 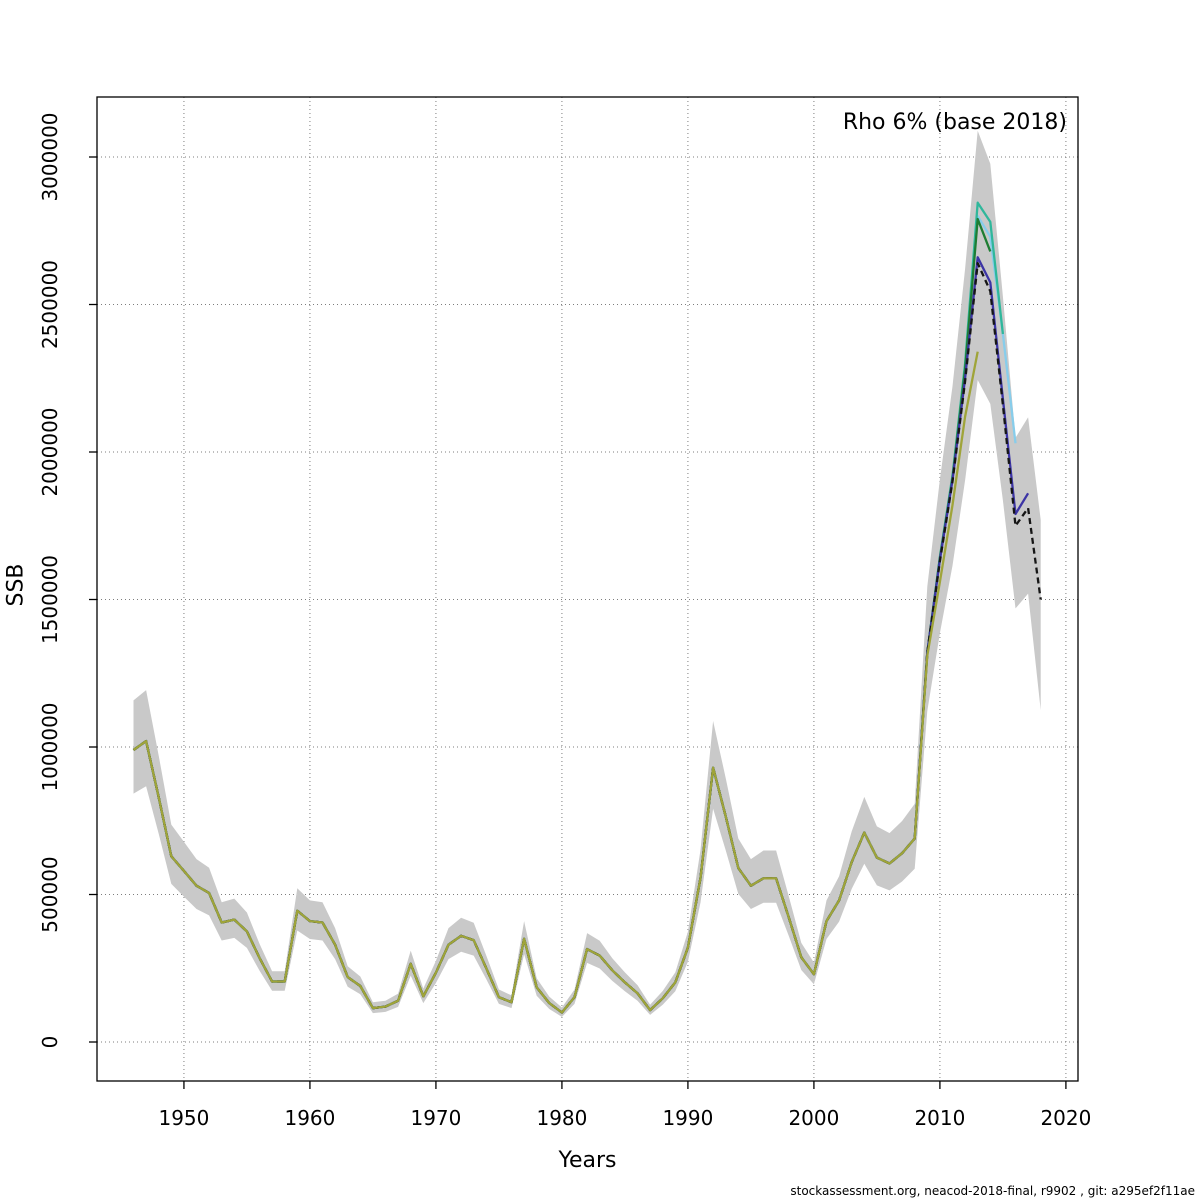 I want to click on x-tick-label: 2010, so click(x=939, y=1118).